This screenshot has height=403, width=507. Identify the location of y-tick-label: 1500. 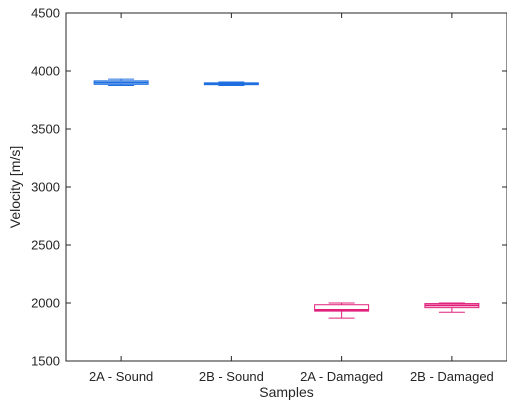
(45, 361).